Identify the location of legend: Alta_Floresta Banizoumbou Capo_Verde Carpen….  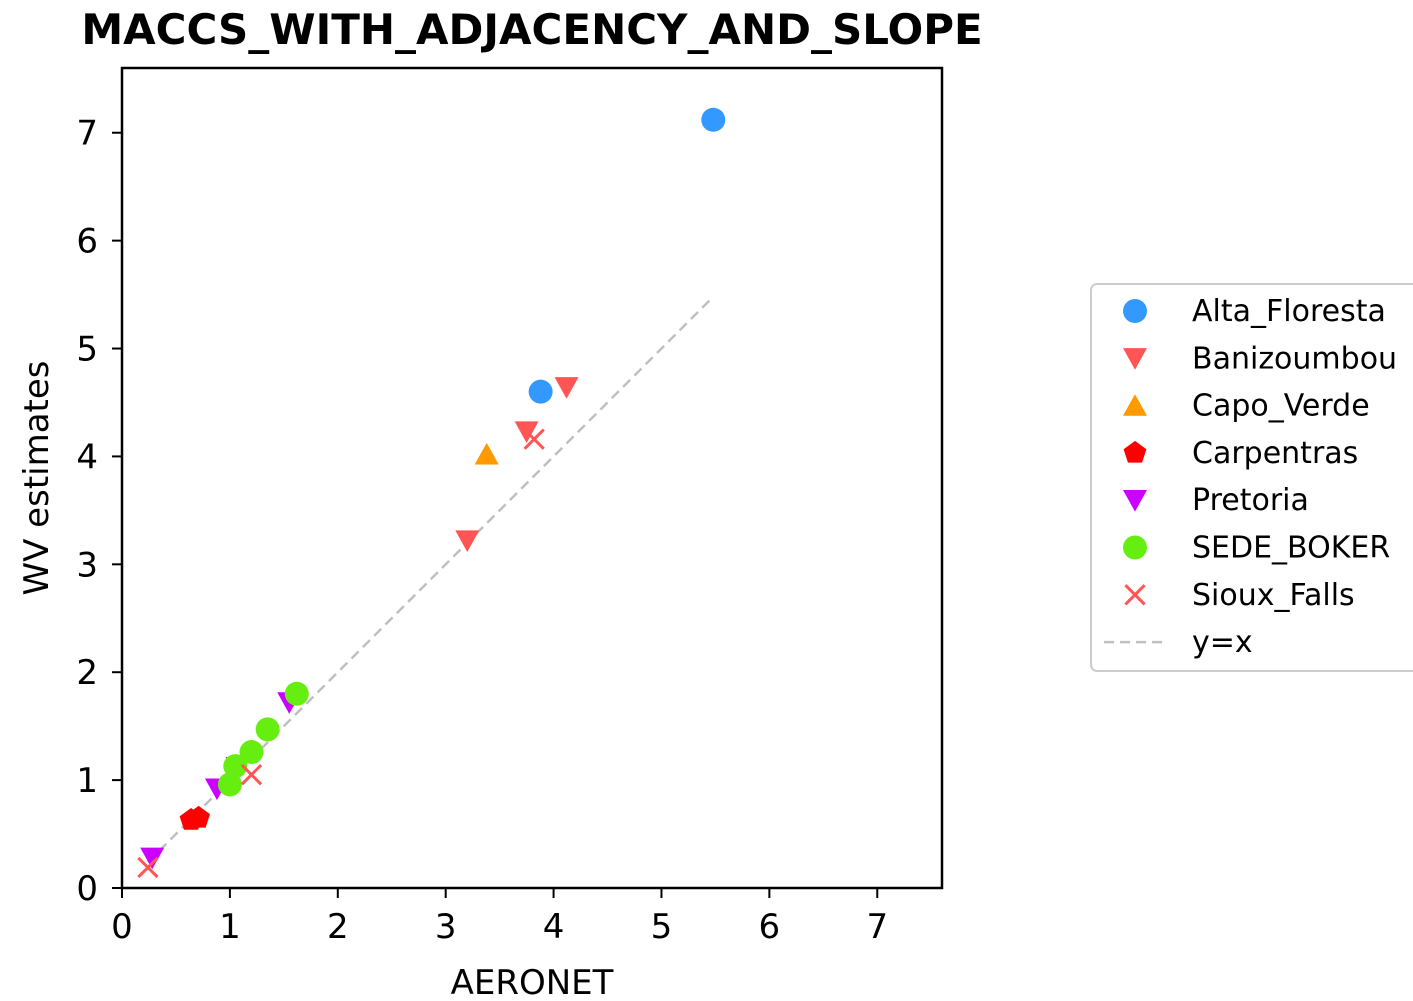
(1251, 477).